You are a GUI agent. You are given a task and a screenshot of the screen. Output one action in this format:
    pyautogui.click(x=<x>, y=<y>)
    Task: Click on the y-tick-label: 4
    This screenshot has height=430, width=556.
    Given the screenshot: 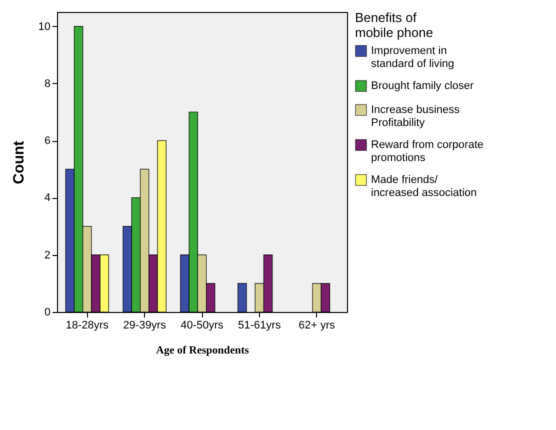 What is the action you would take?
    pyautogui.click(x=47, y=198)
    